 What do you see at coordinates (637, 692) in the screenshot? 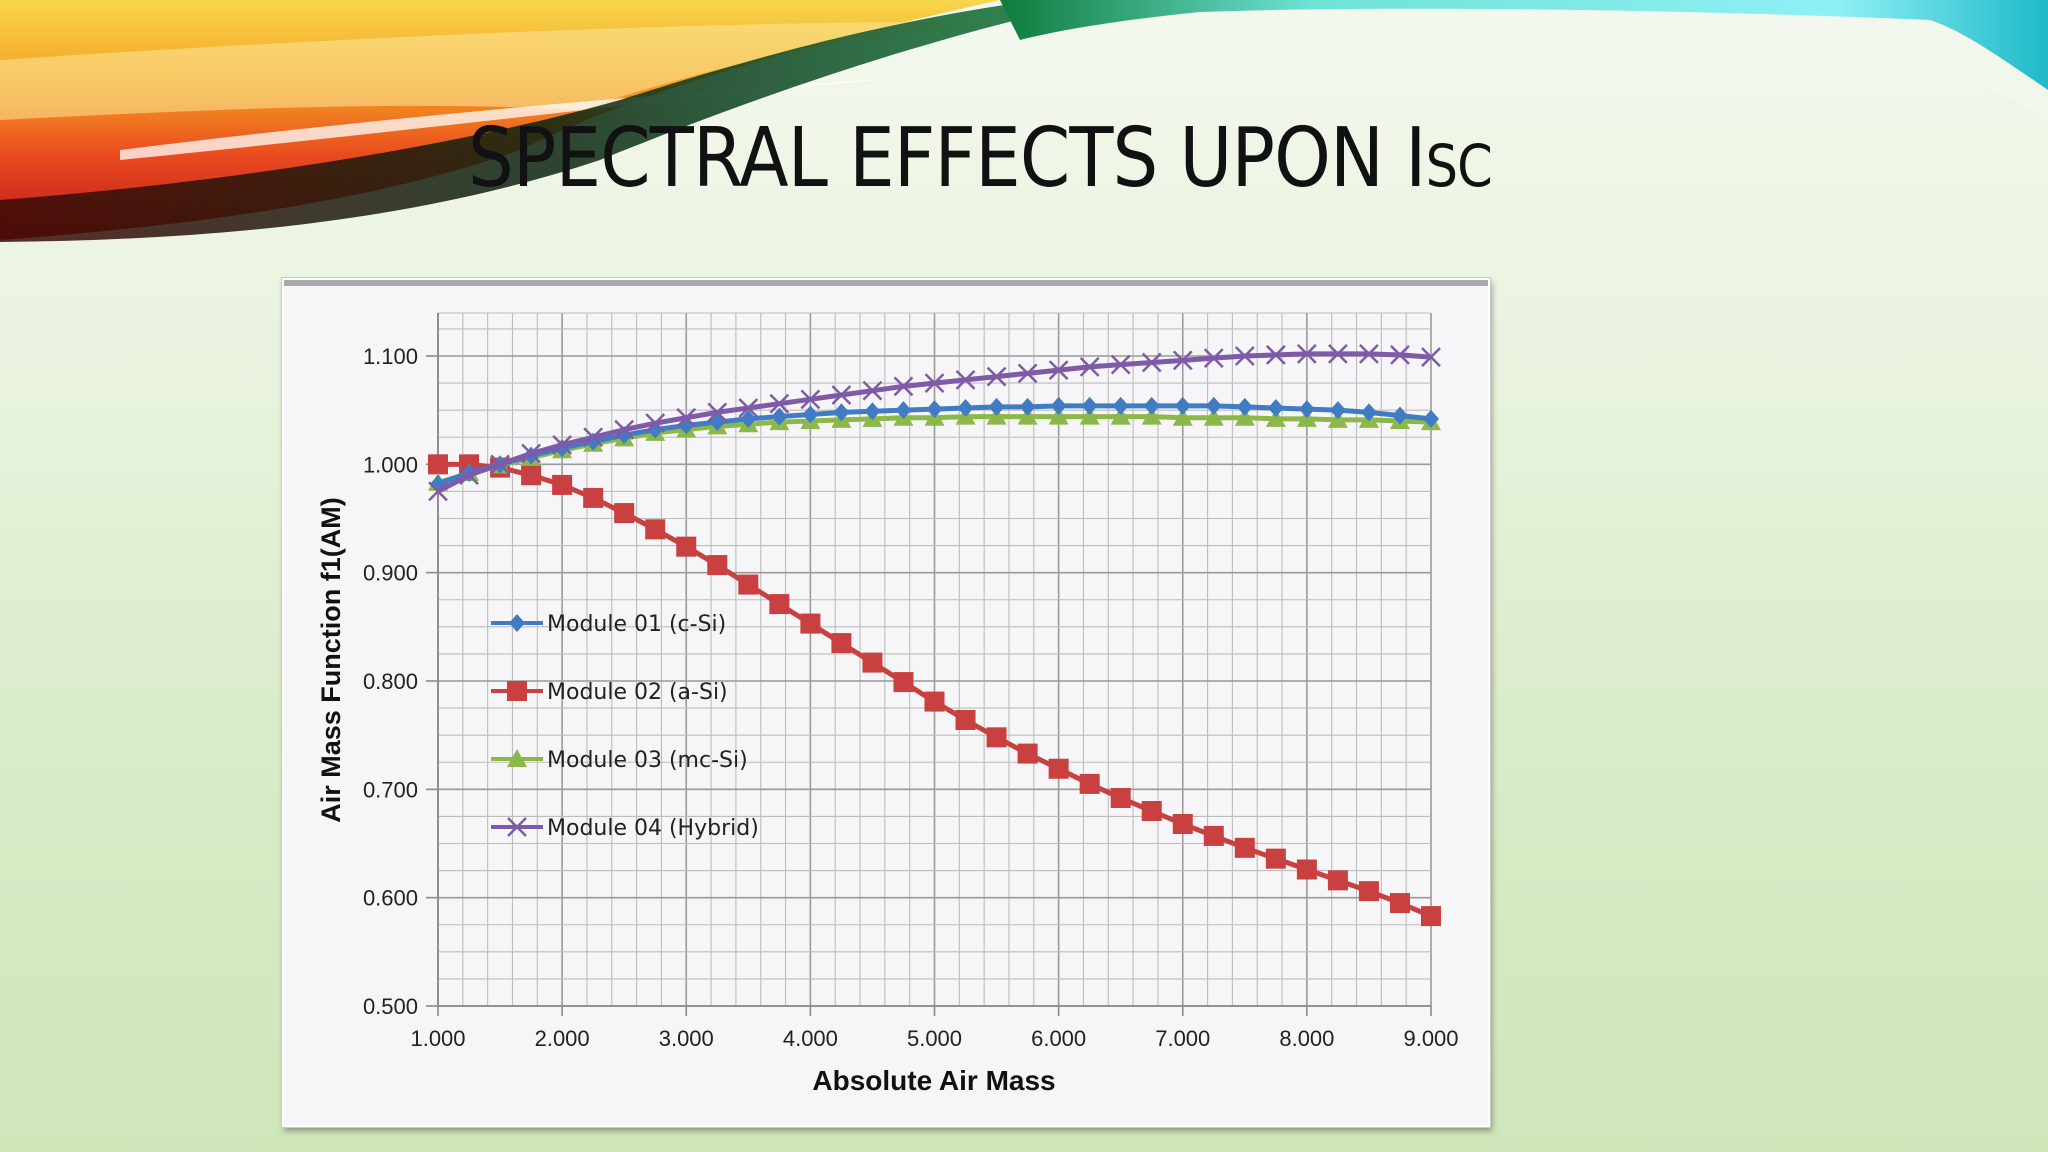
I see `legend-label: Module 02 (a-Si)` at bounding box center [637, 692].